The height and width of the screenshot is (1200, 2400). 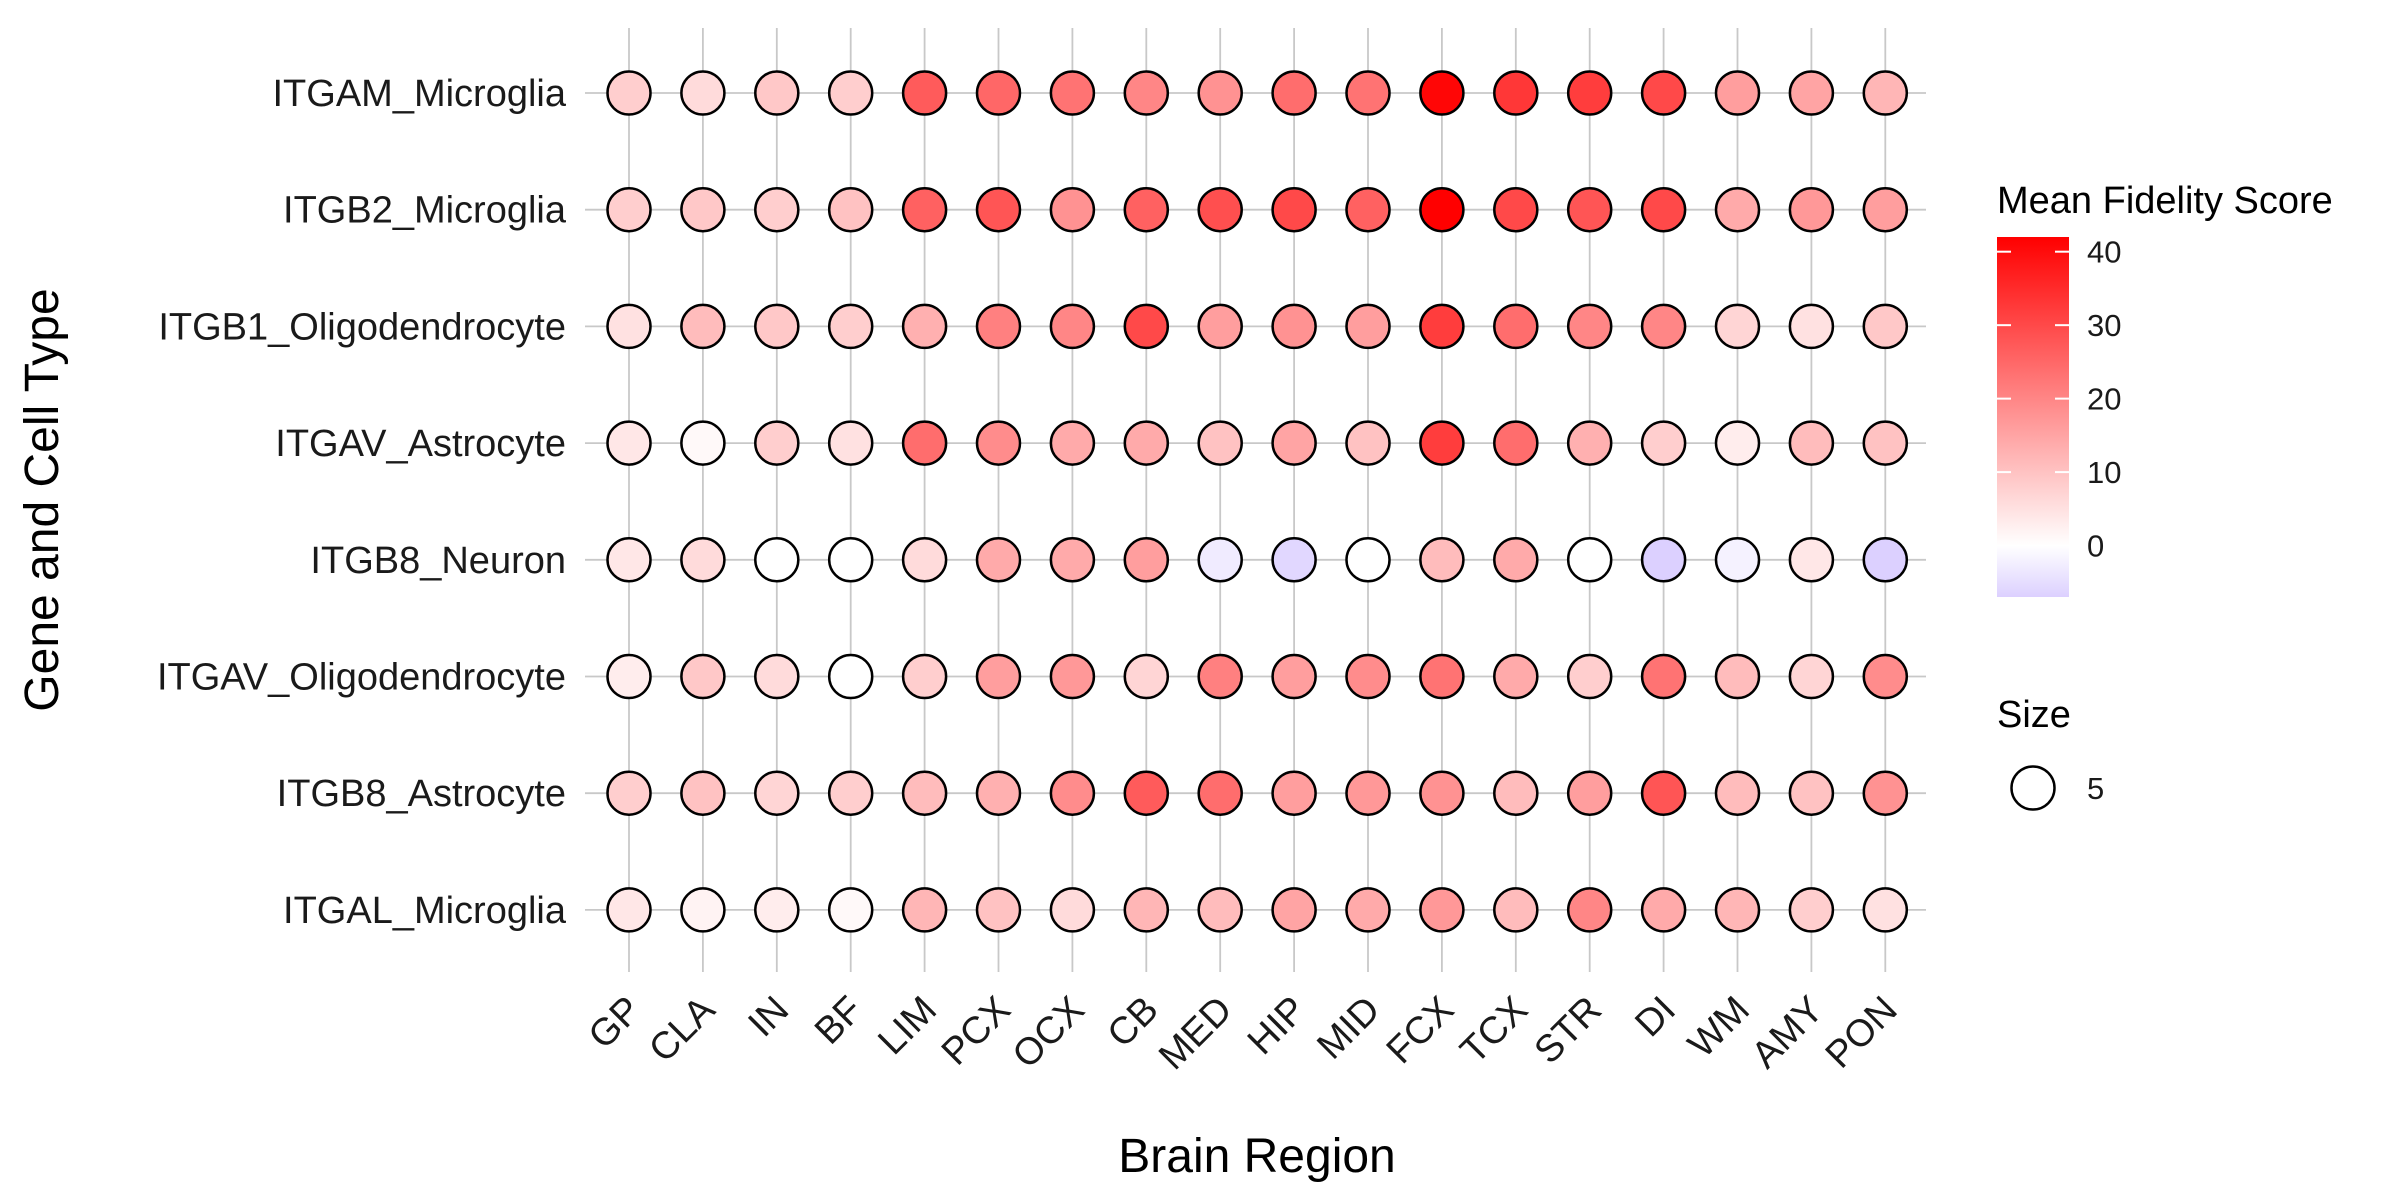 What do you see at coordinates (703, 93) in the screenshot?
I see `point-itgam-microglia-cla` at bounding box center [703, 93].